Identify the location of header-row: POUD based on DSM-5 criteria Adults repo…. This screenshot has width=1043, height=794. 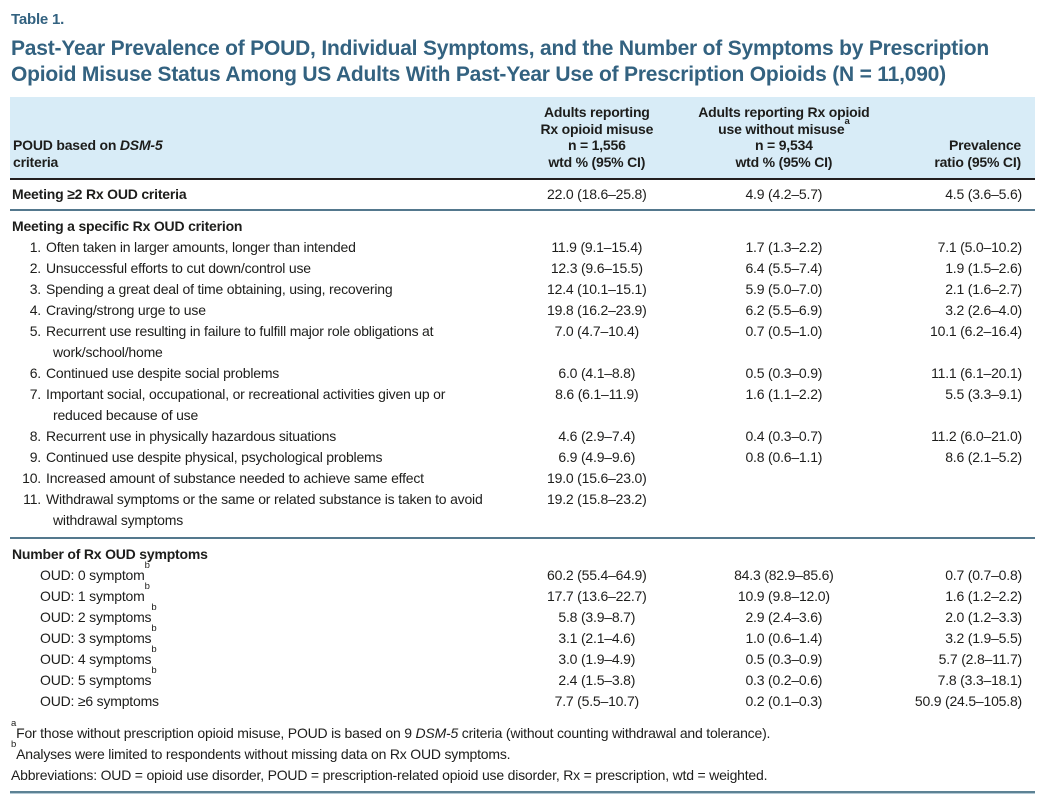
(522, 138).